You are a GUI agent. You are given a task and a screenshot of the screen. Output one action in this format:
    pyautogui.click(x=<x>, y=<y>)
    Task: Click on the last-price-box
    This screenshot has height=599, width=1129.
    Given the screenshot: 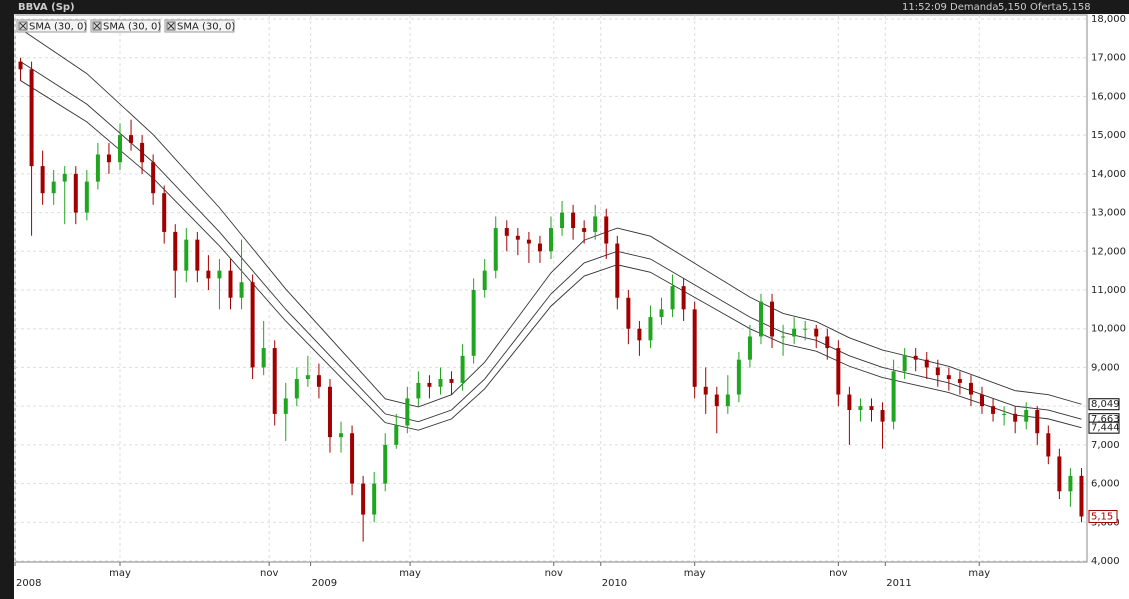 What is the action you would take?
    pyautogui.click(x=1103, y=516)
    